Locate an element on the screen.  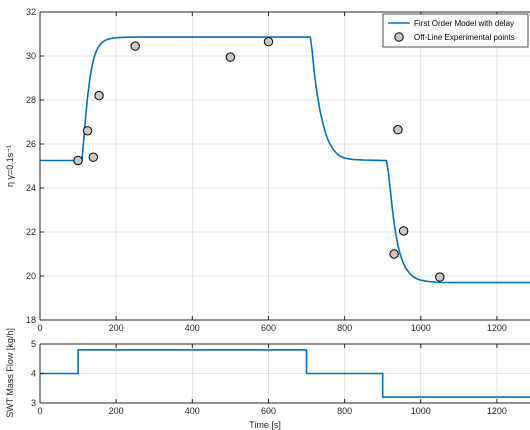
y-tick-label: 30 is located at coordinates (31, 56).